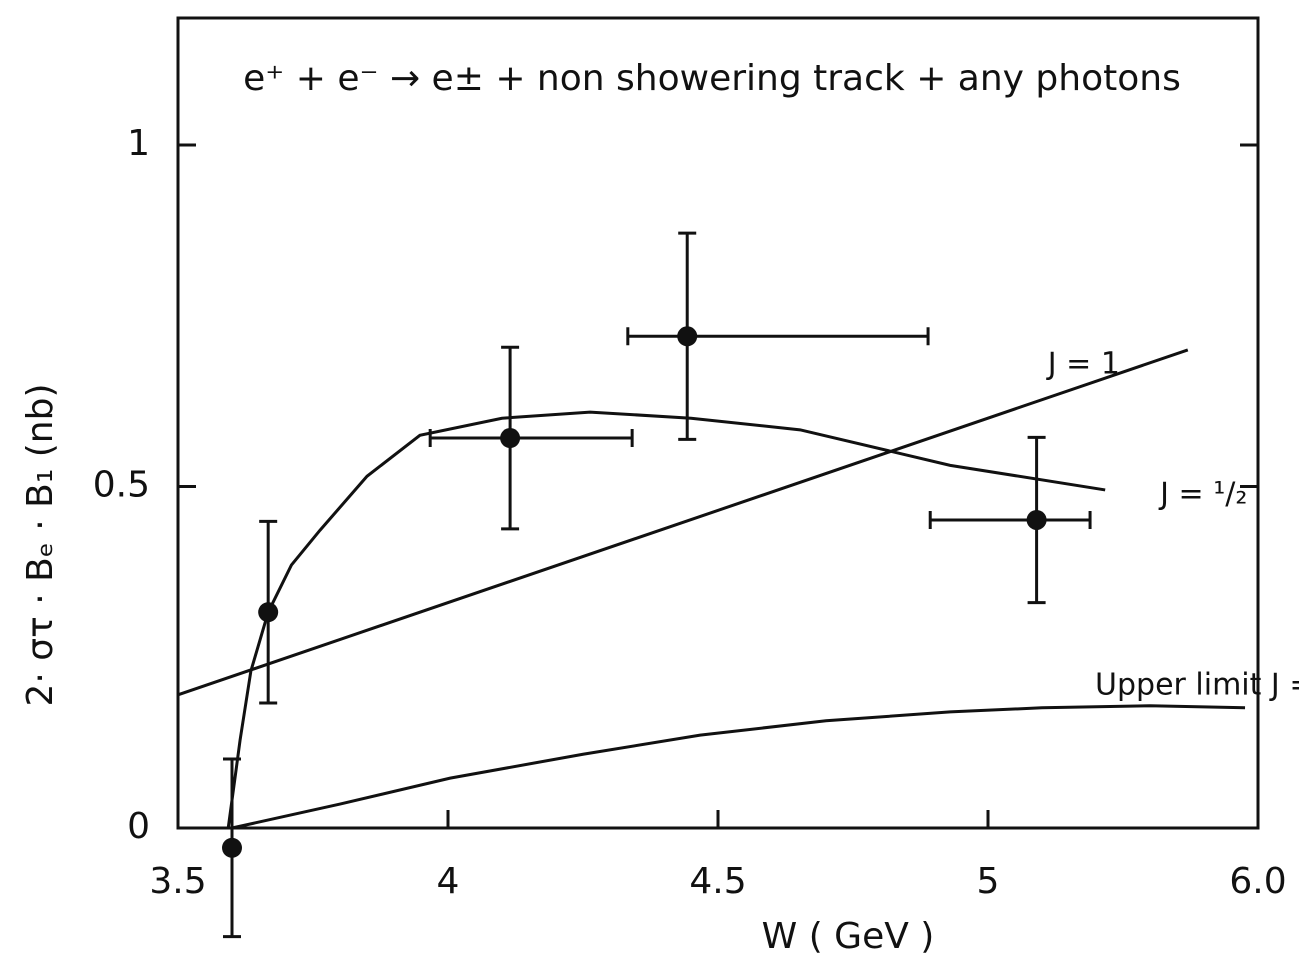  I want to click on x-tick-label: 3.5, so click(177, 881).